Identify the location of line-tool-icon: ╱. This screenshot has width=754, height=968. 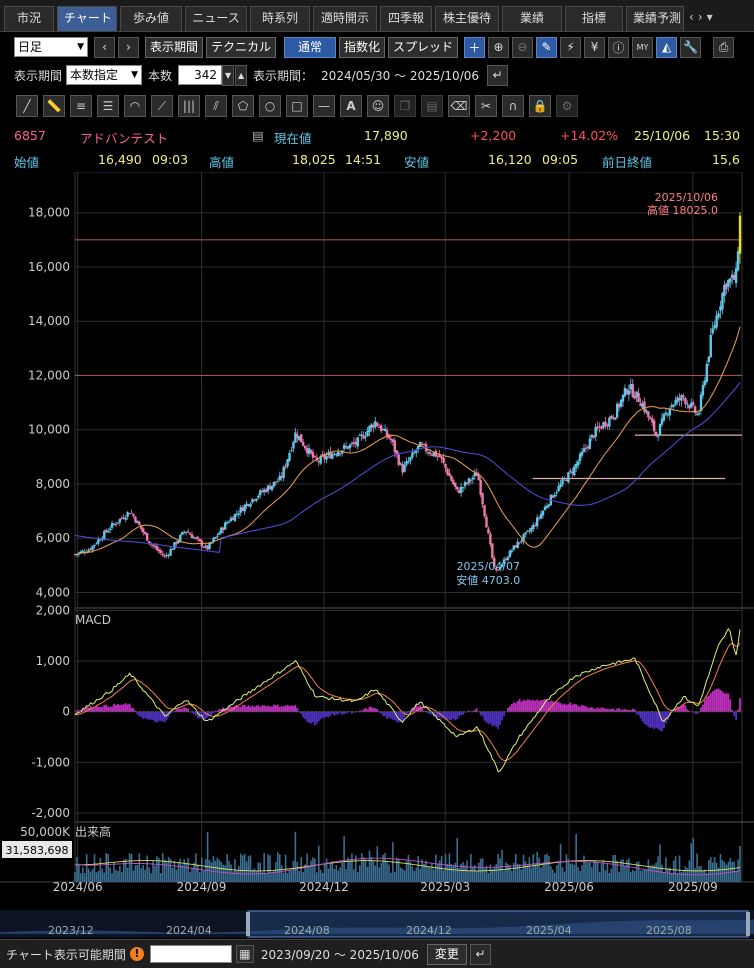
(27, 106).